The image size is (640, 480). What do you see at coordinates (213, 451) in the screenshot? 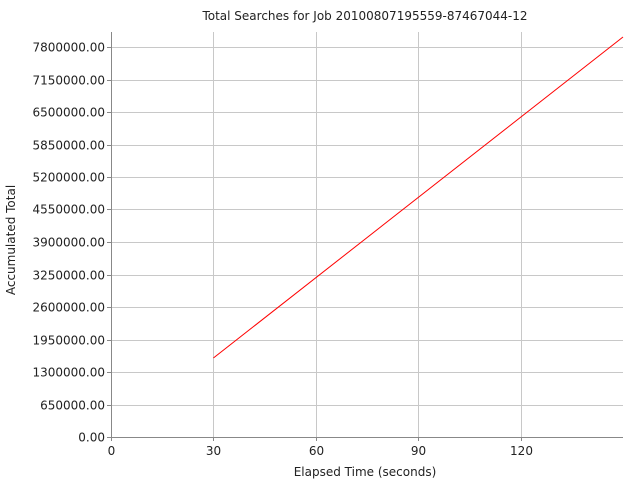
I see `x-tick-label: 30` at bounding box center [213, 451].